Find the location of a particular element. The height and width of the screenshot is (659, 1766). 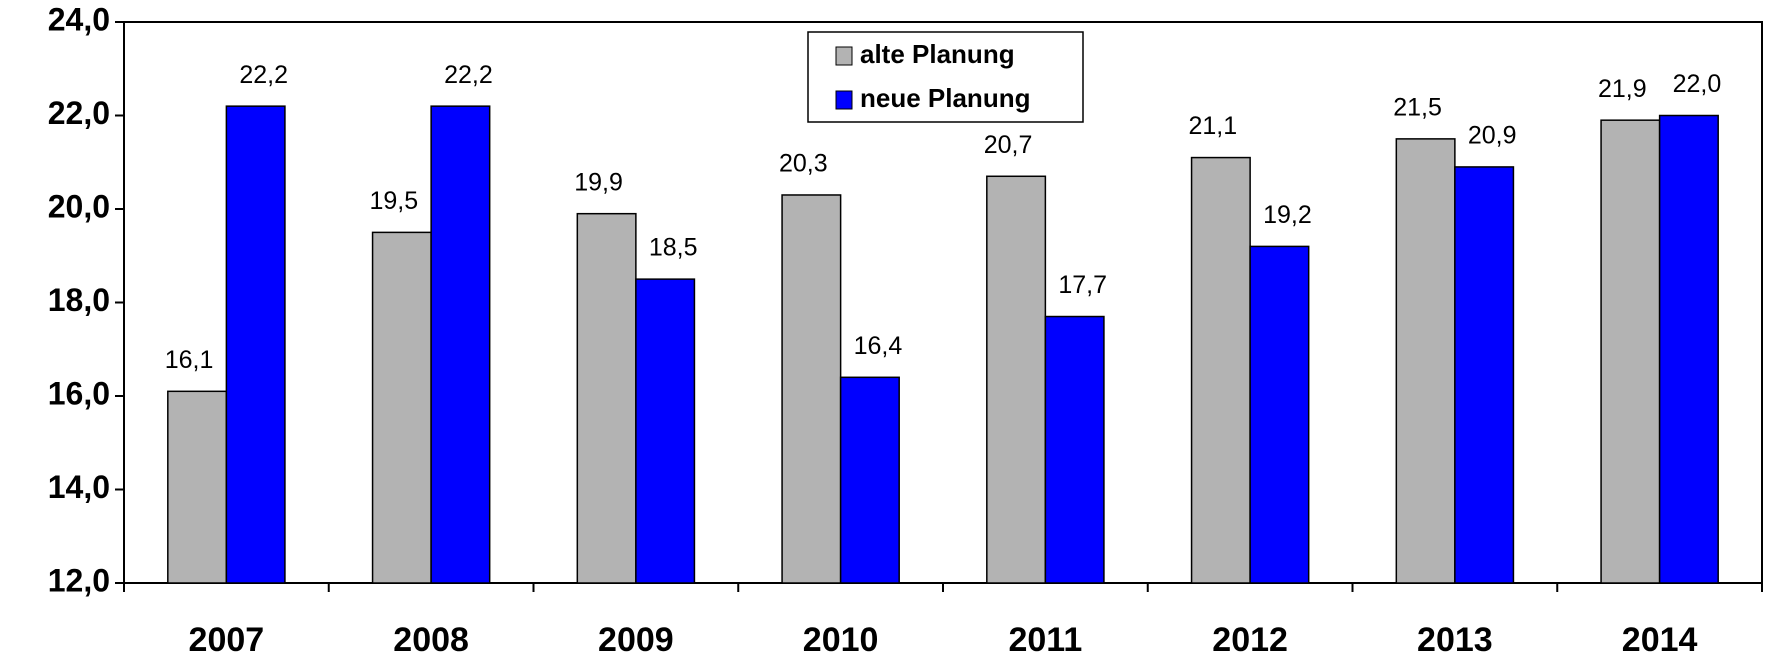

x-tick-label: 2013 is located at coordinates (1455, 640).